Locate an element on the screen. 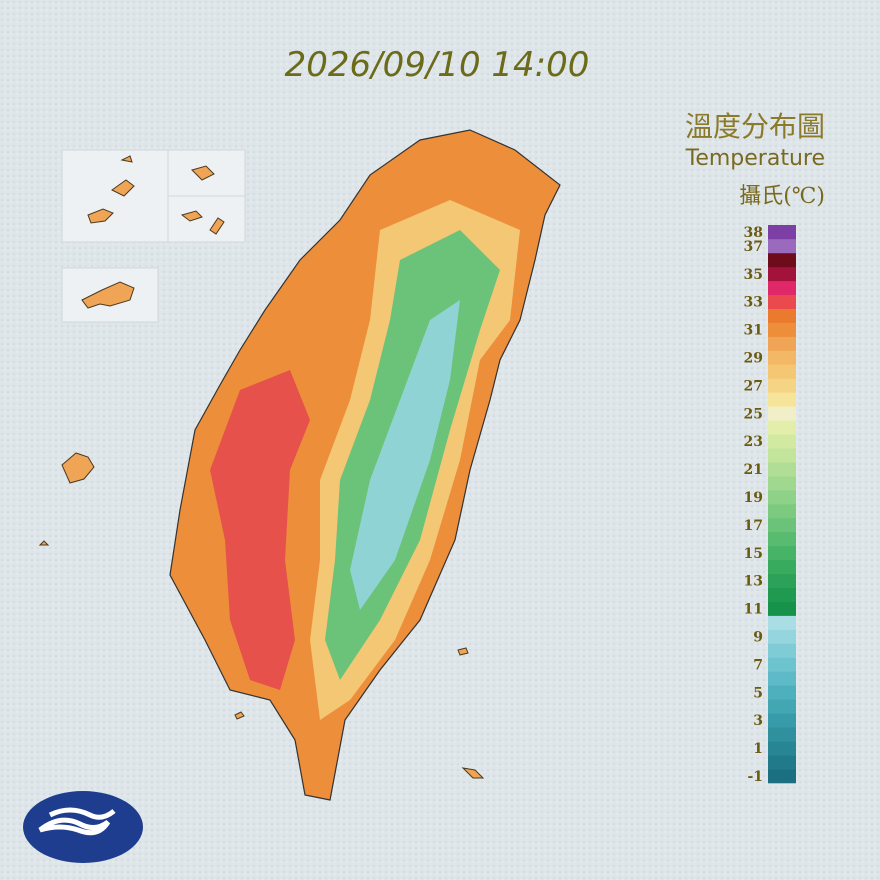 The image size is (880, 880). colorbar-tick-label: 29 is located at coordinates (753, 359).